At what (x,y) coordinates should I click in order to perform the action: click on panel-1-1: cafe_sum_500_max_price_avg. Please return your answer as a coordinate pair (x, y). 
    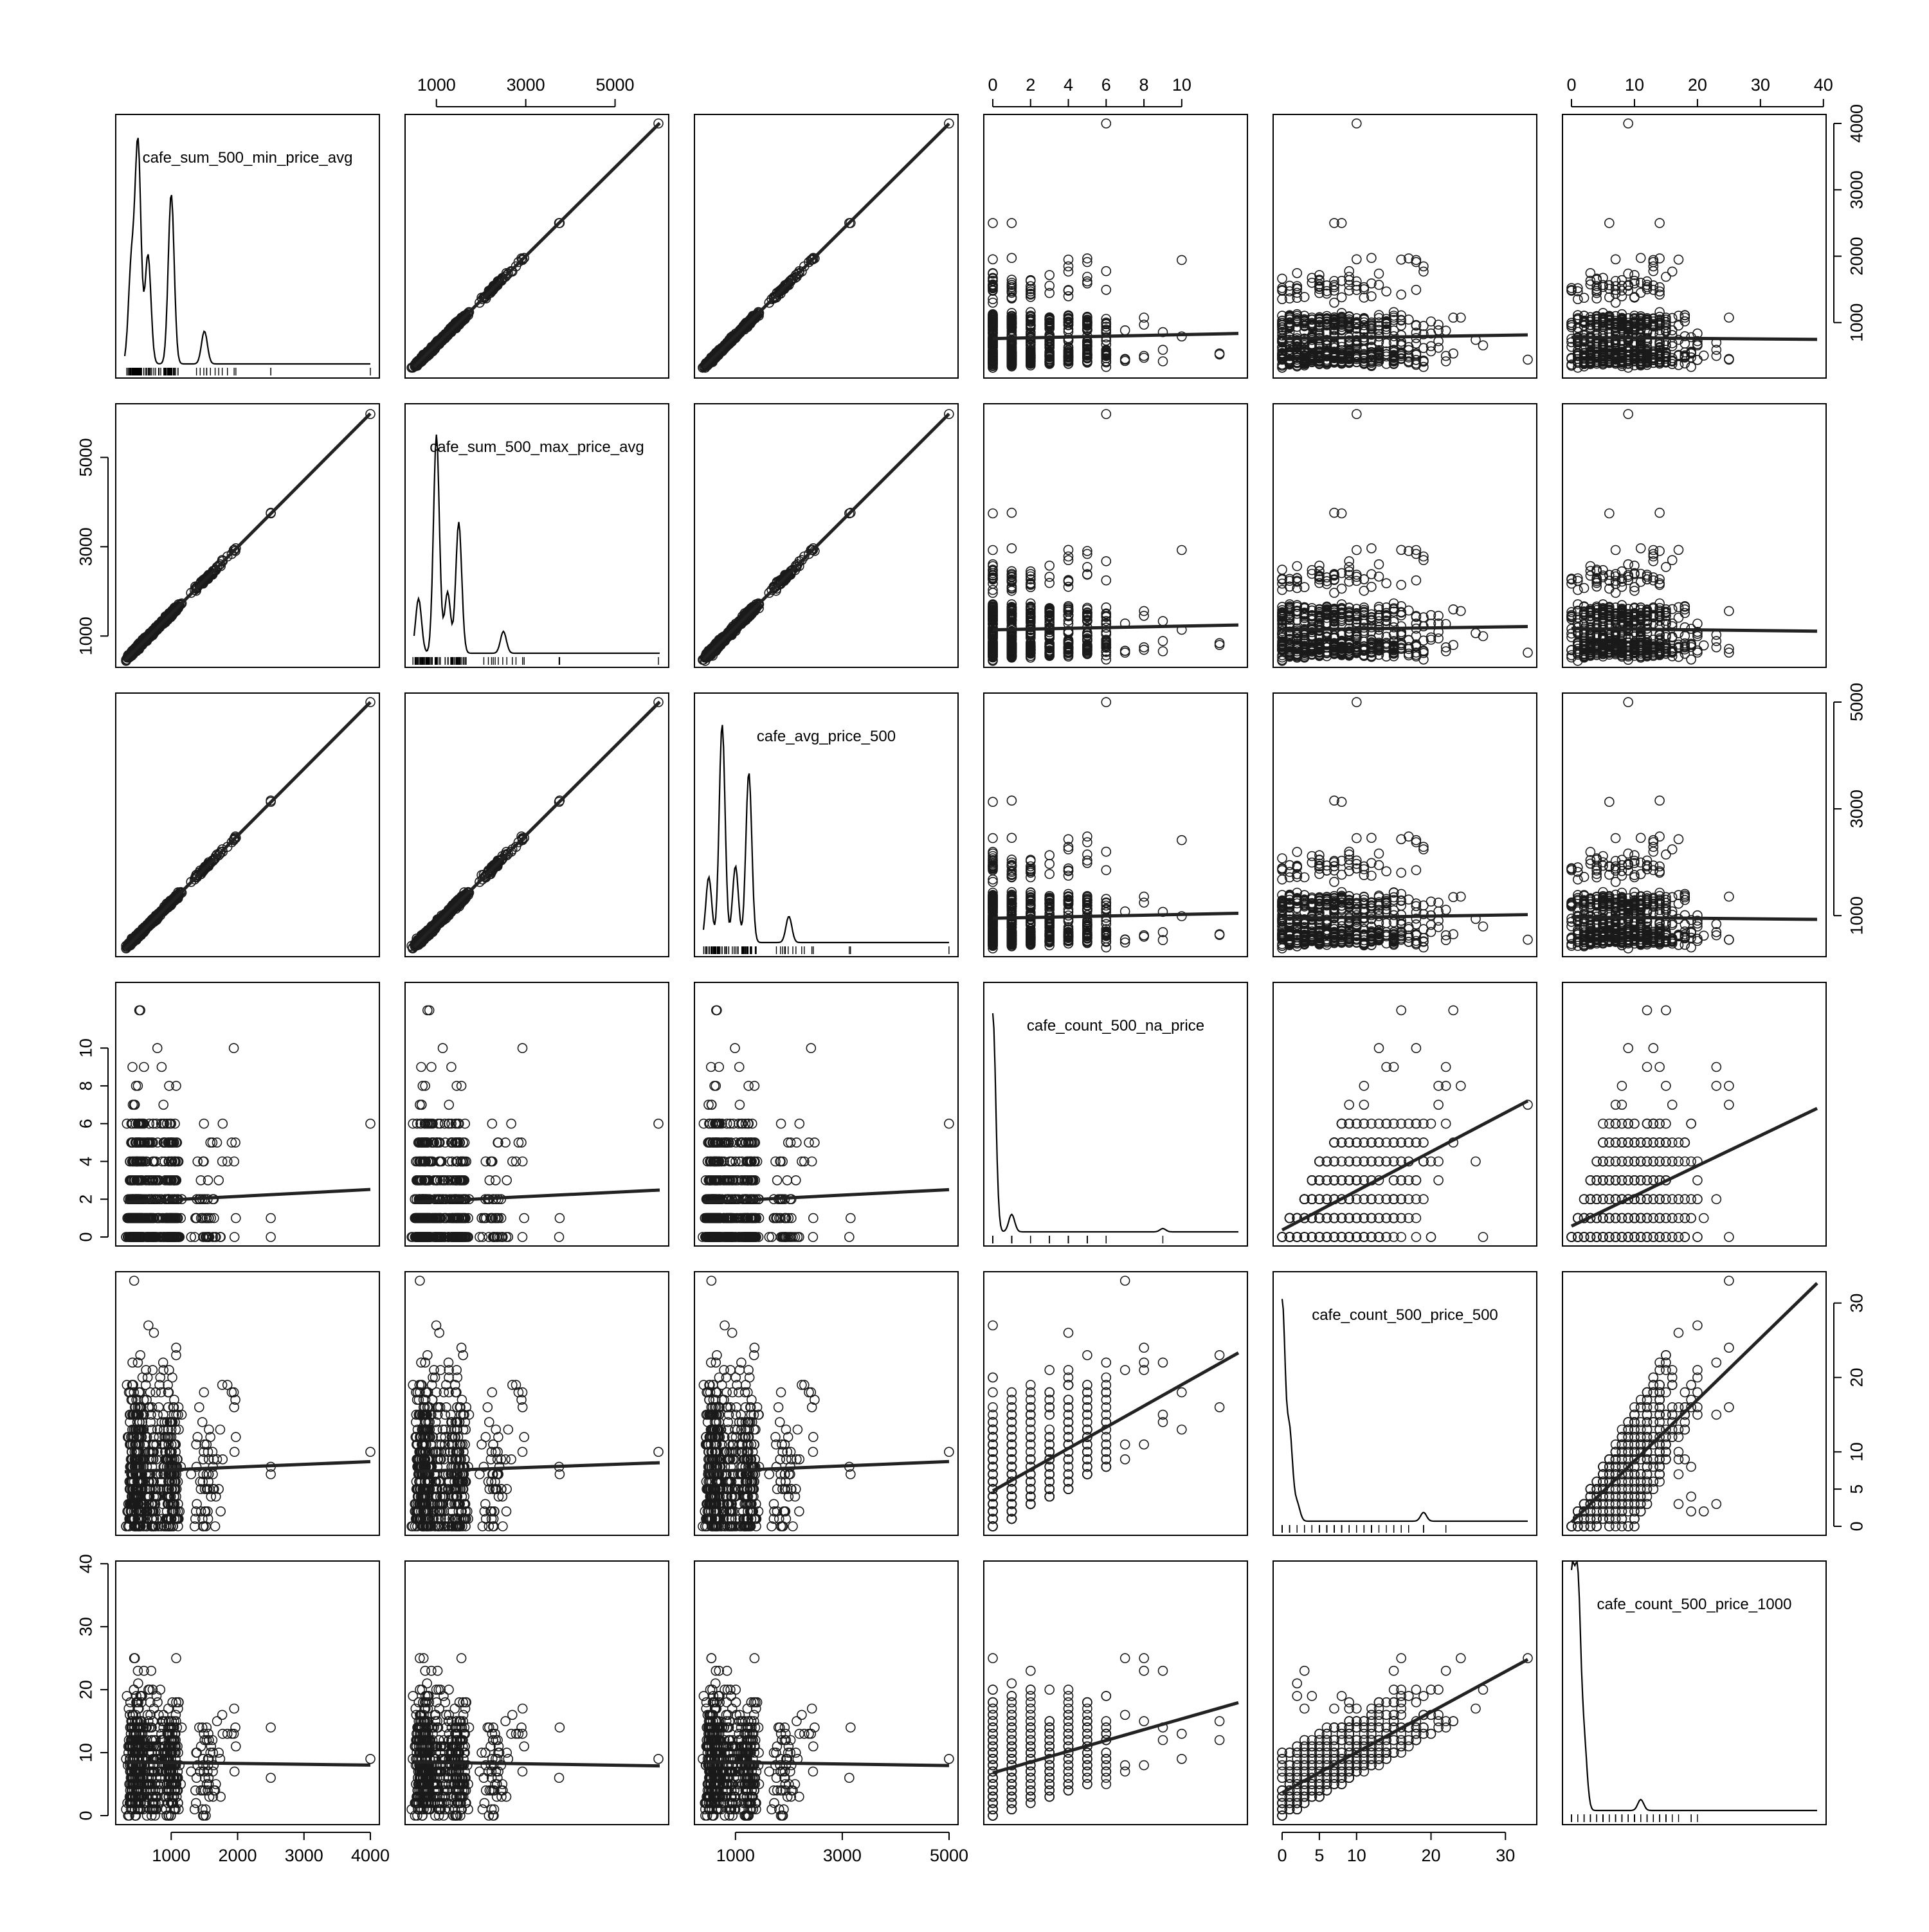
    Looking at the image, I should click on (537, 535).